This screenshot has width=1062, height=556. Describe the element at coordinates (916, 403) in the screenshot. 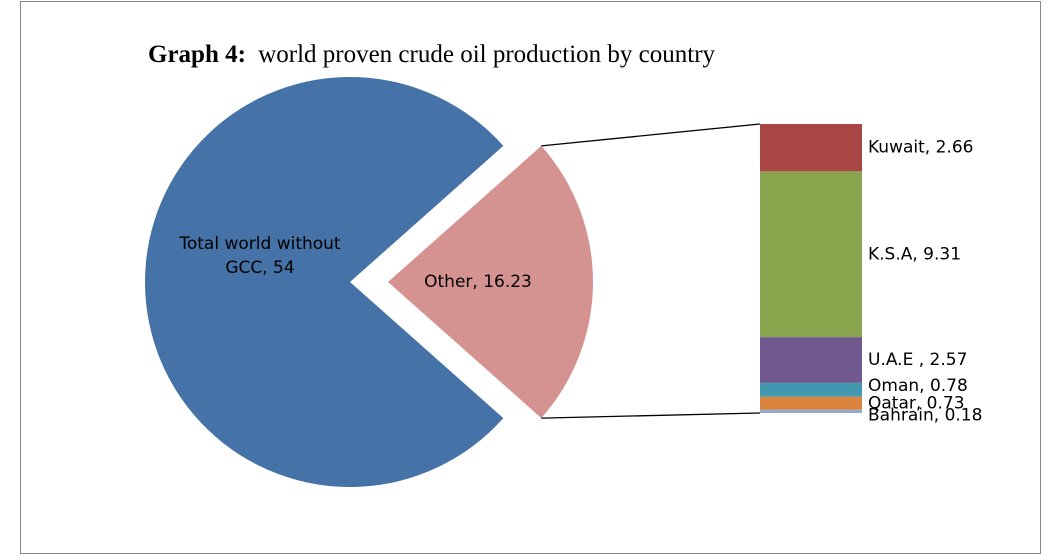

I see `data-label: Qatar, 0.73` at that location.